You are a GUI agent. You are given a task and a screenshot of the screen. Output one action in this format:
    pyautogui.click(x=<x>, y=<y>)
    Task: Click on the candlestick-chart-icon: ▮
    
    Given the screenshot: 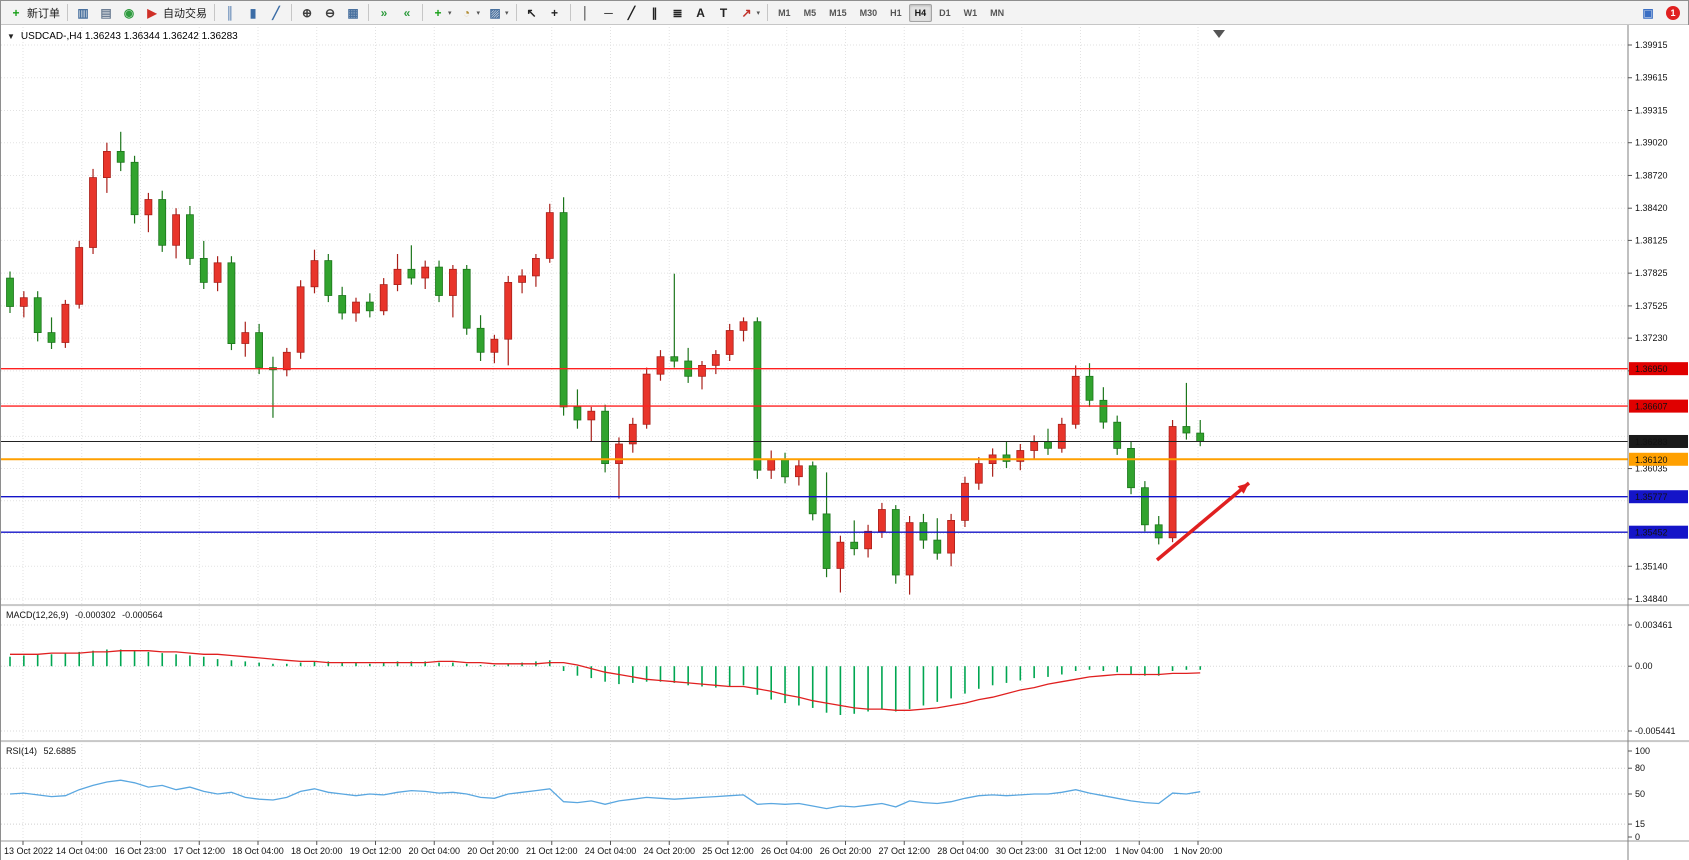 What is the action you would take?
    pyautogui.click(x=253, y=13)
    